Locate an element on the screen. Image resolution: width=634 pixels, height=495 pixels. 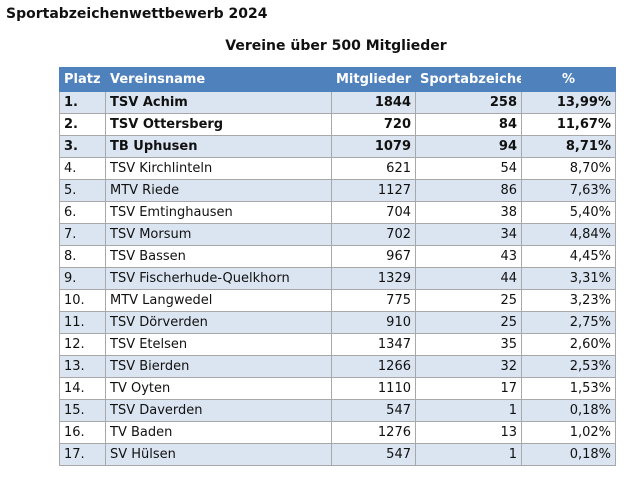
cell-members: 1079 is located at coordinates (373, 146).